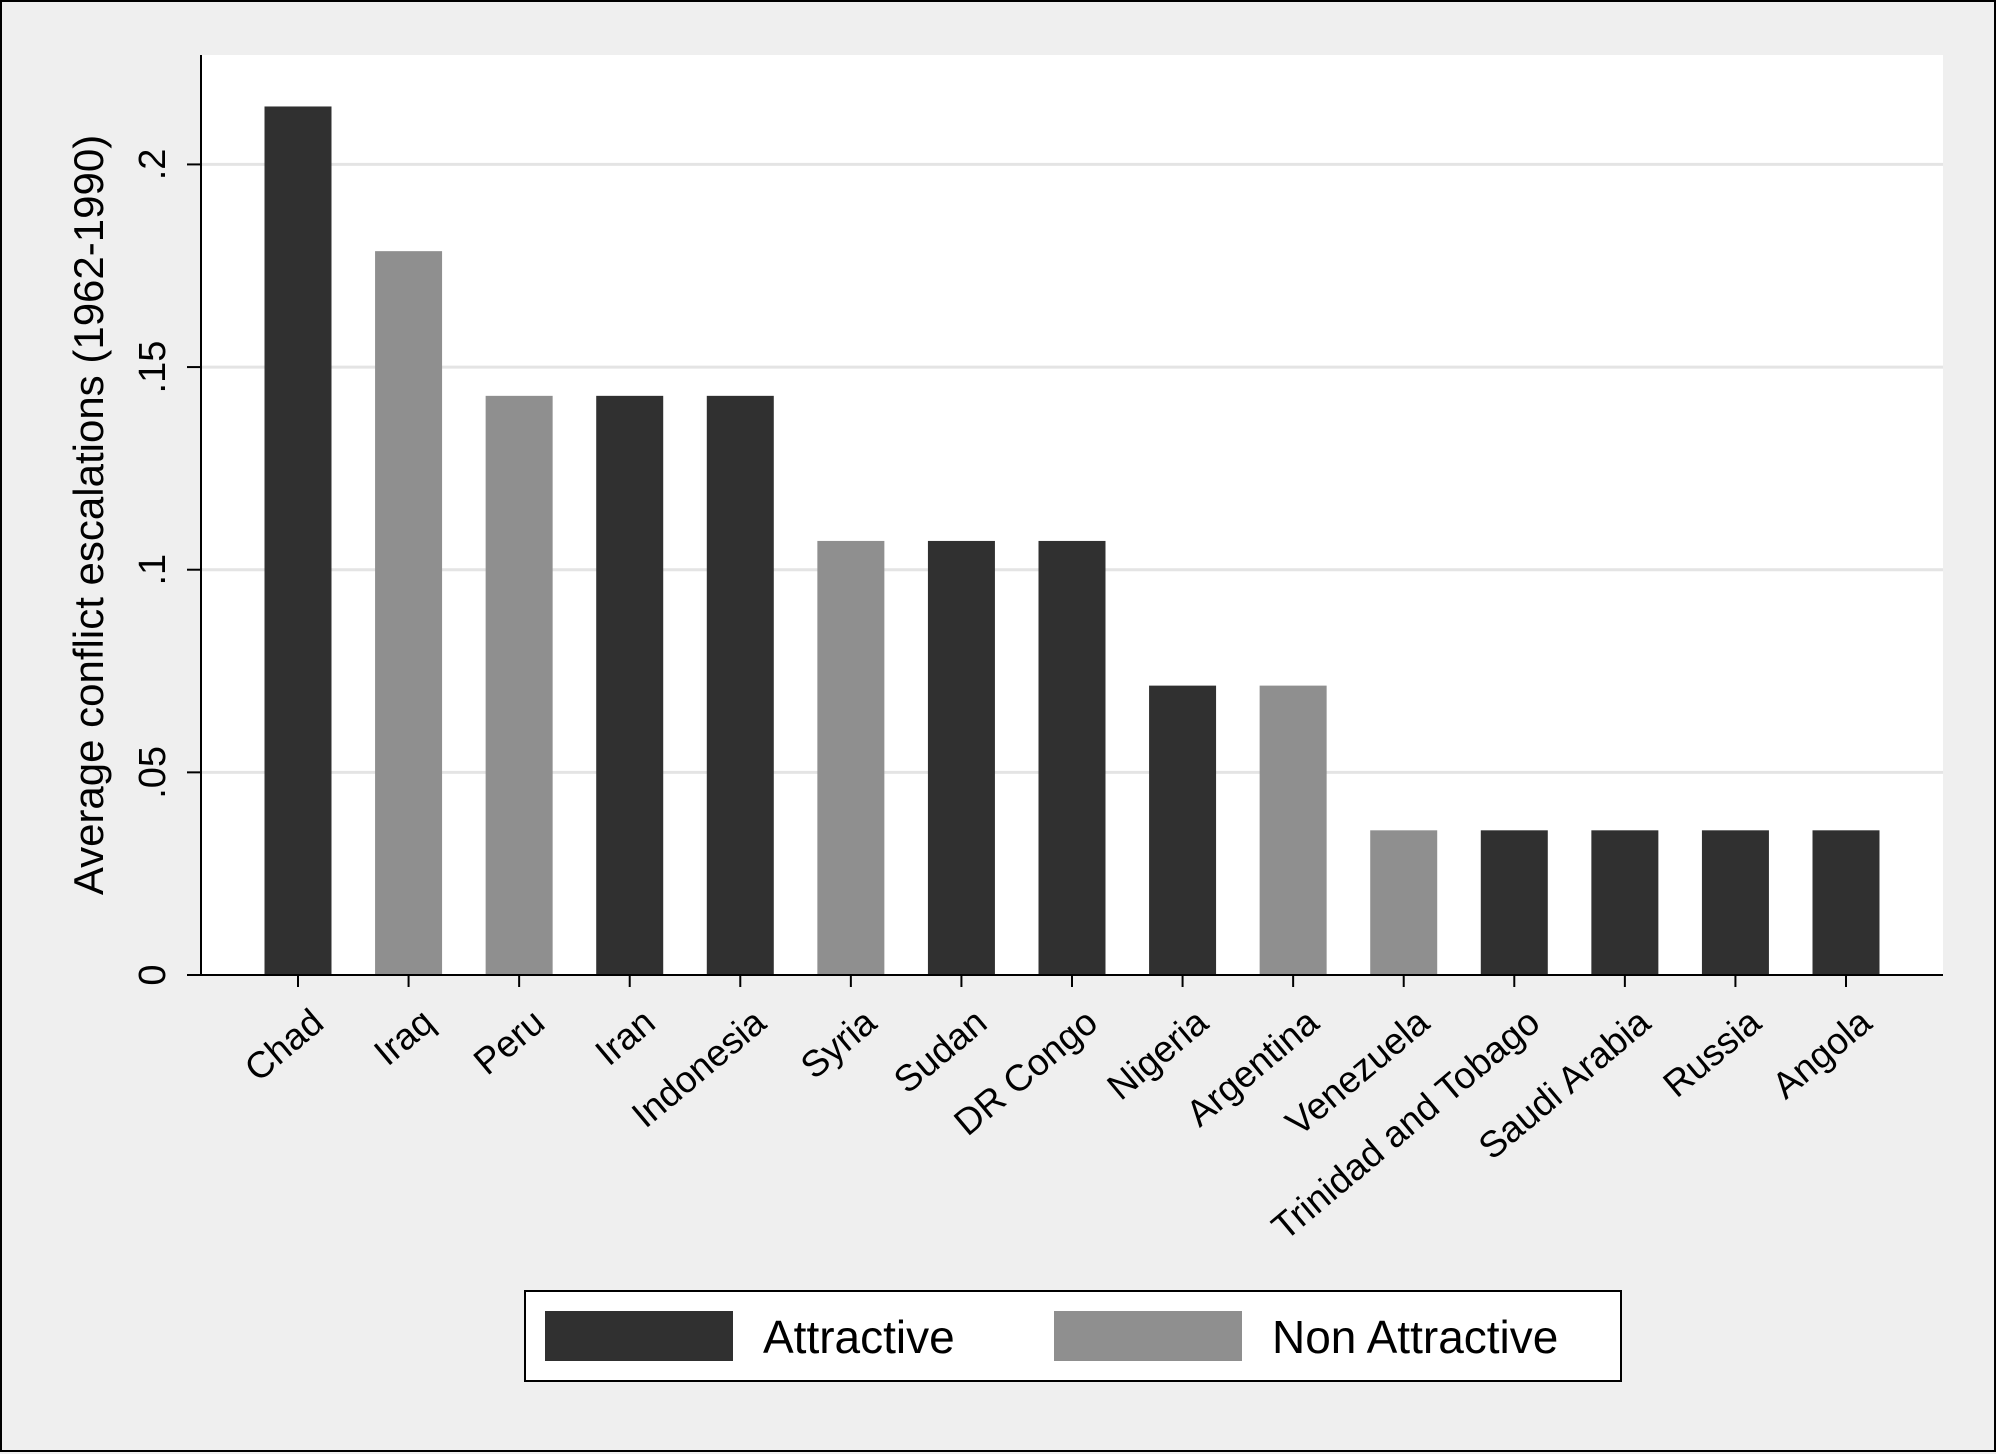 The image size is (1996, 1454). What do you see at coordinates (639, 1336) in the screenshot?
I see `legend-swatch-attractive` at bounding box center [639, 1336].